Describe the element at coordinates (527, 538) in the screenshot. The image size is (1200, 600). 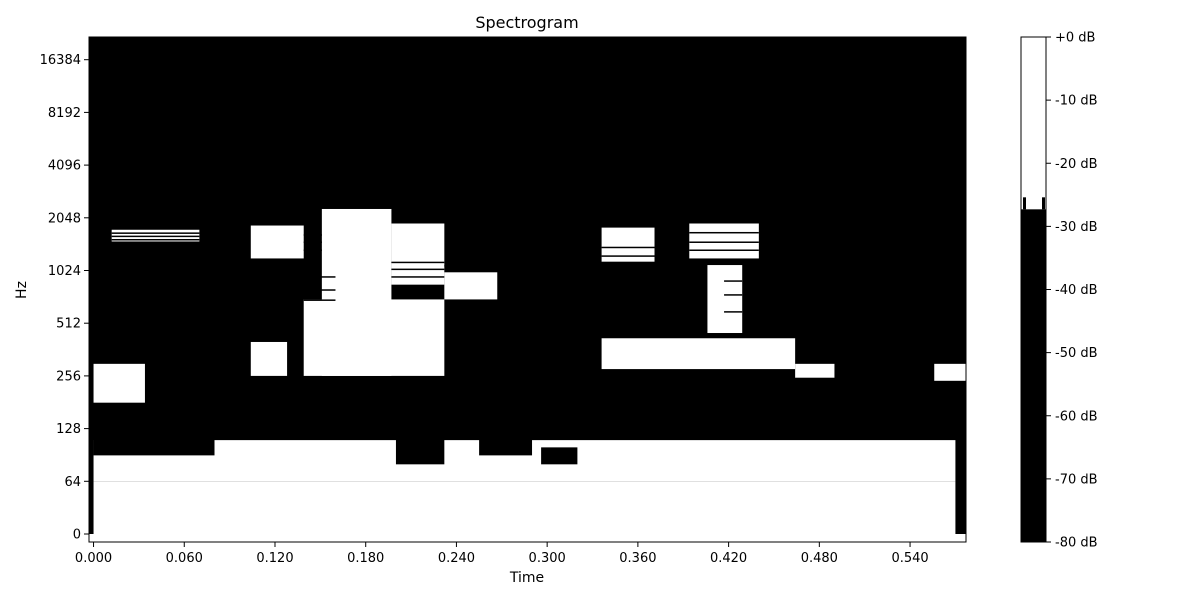
I see `spectrogram-cell-dc` at that location.